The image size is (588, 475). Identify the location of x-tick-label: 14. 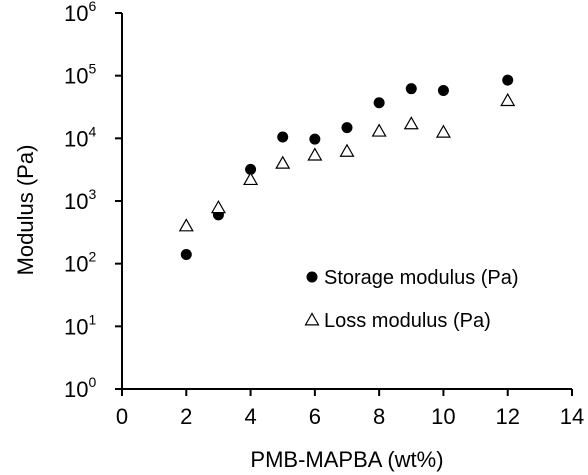
(572, 416).